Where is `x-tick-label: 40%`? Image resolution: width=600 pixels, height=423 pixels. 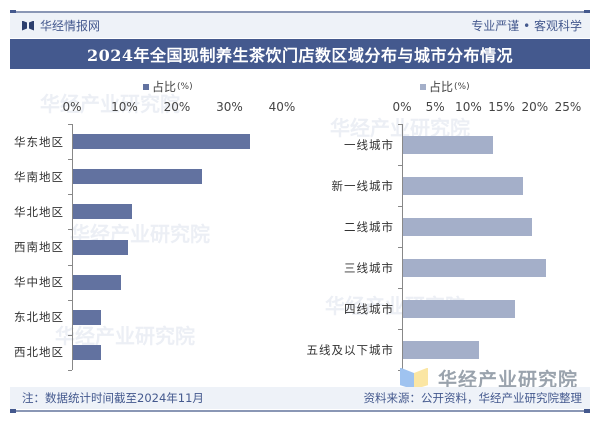
x-tick-label: 40% is located at coordinates (282, 107).